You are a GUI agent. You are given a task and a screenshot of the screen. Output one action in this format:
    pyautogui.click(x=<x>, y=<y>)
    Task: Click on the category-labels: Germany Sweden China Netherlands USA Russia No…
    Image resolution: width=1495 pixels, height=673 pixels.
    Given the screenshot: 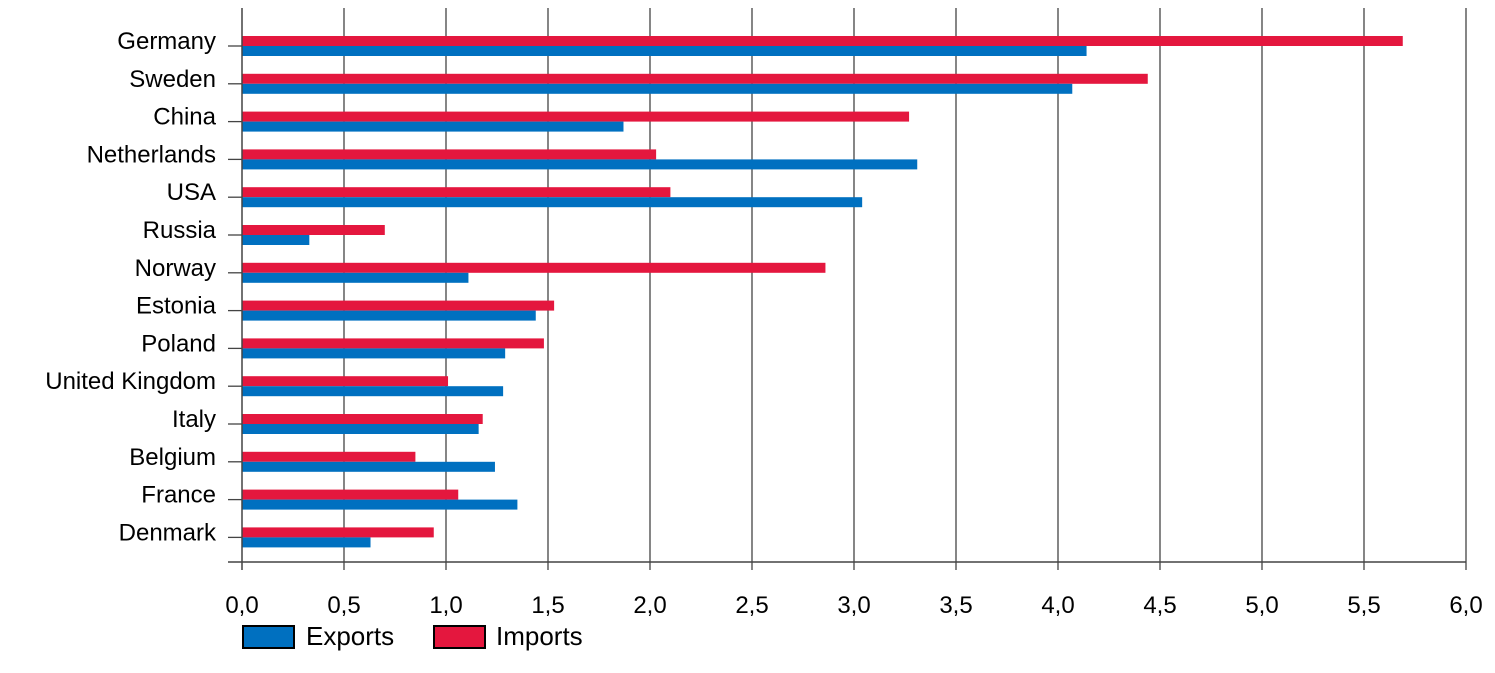 What is the action you would take?
    pyautogui.click(x=131, y=287)
    